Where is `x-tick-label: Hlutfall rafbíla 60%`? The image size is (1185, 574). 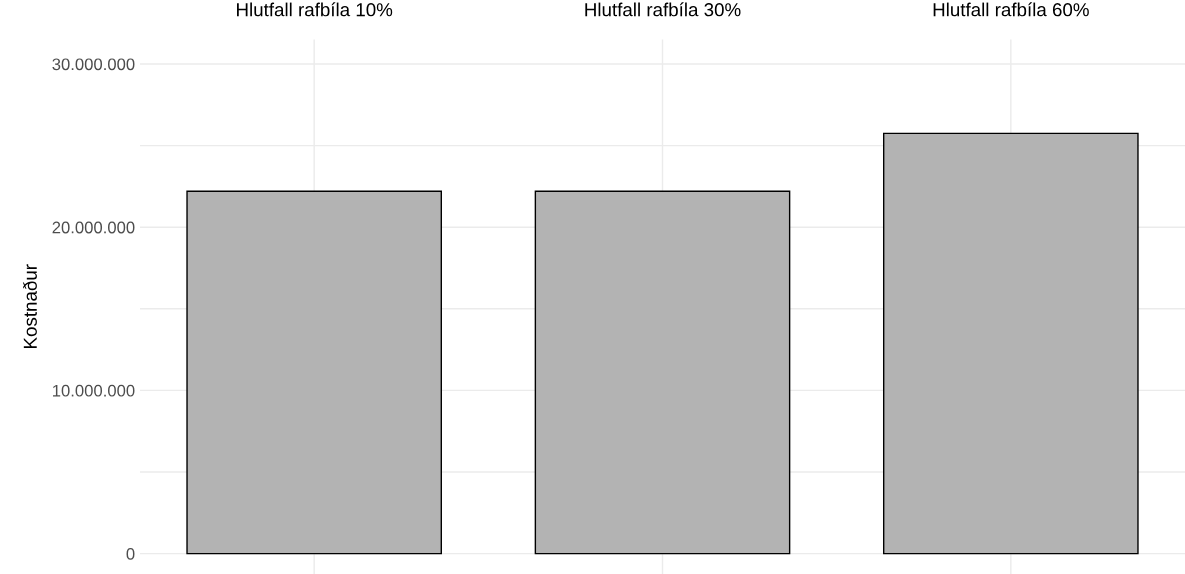 x-tick-label: Hlutfall rafbíla 60% is located at coordinates (1011, 9).